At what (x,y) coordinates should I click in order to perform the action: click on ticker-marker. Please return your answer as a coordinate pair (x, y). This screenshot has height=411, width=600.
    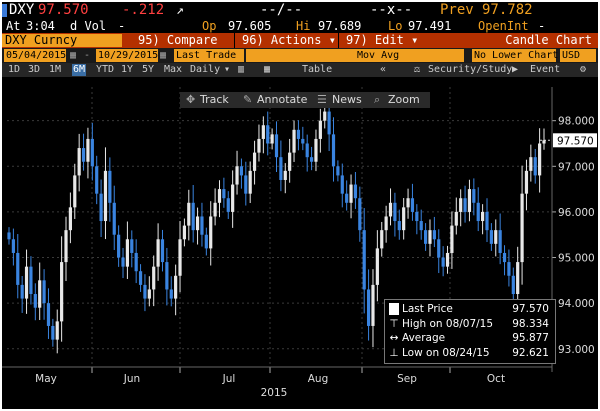
    Looking at the image, I should click on (4, 10).